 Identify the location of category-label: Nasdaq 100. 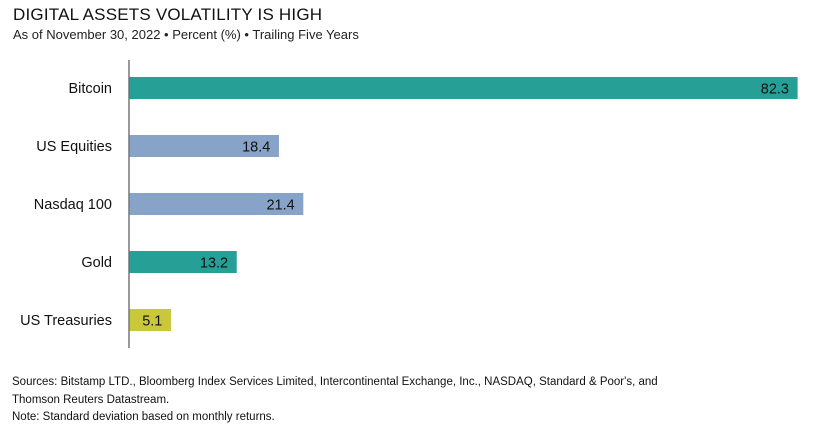
(73, 205).